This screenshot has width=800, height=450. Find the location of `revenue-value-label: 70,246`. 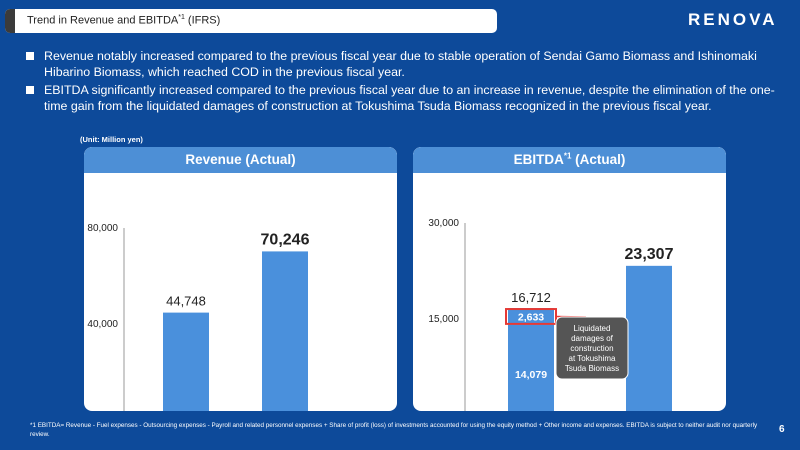

revenue-value-label: 70,246 is located at coordinates (285, 239).